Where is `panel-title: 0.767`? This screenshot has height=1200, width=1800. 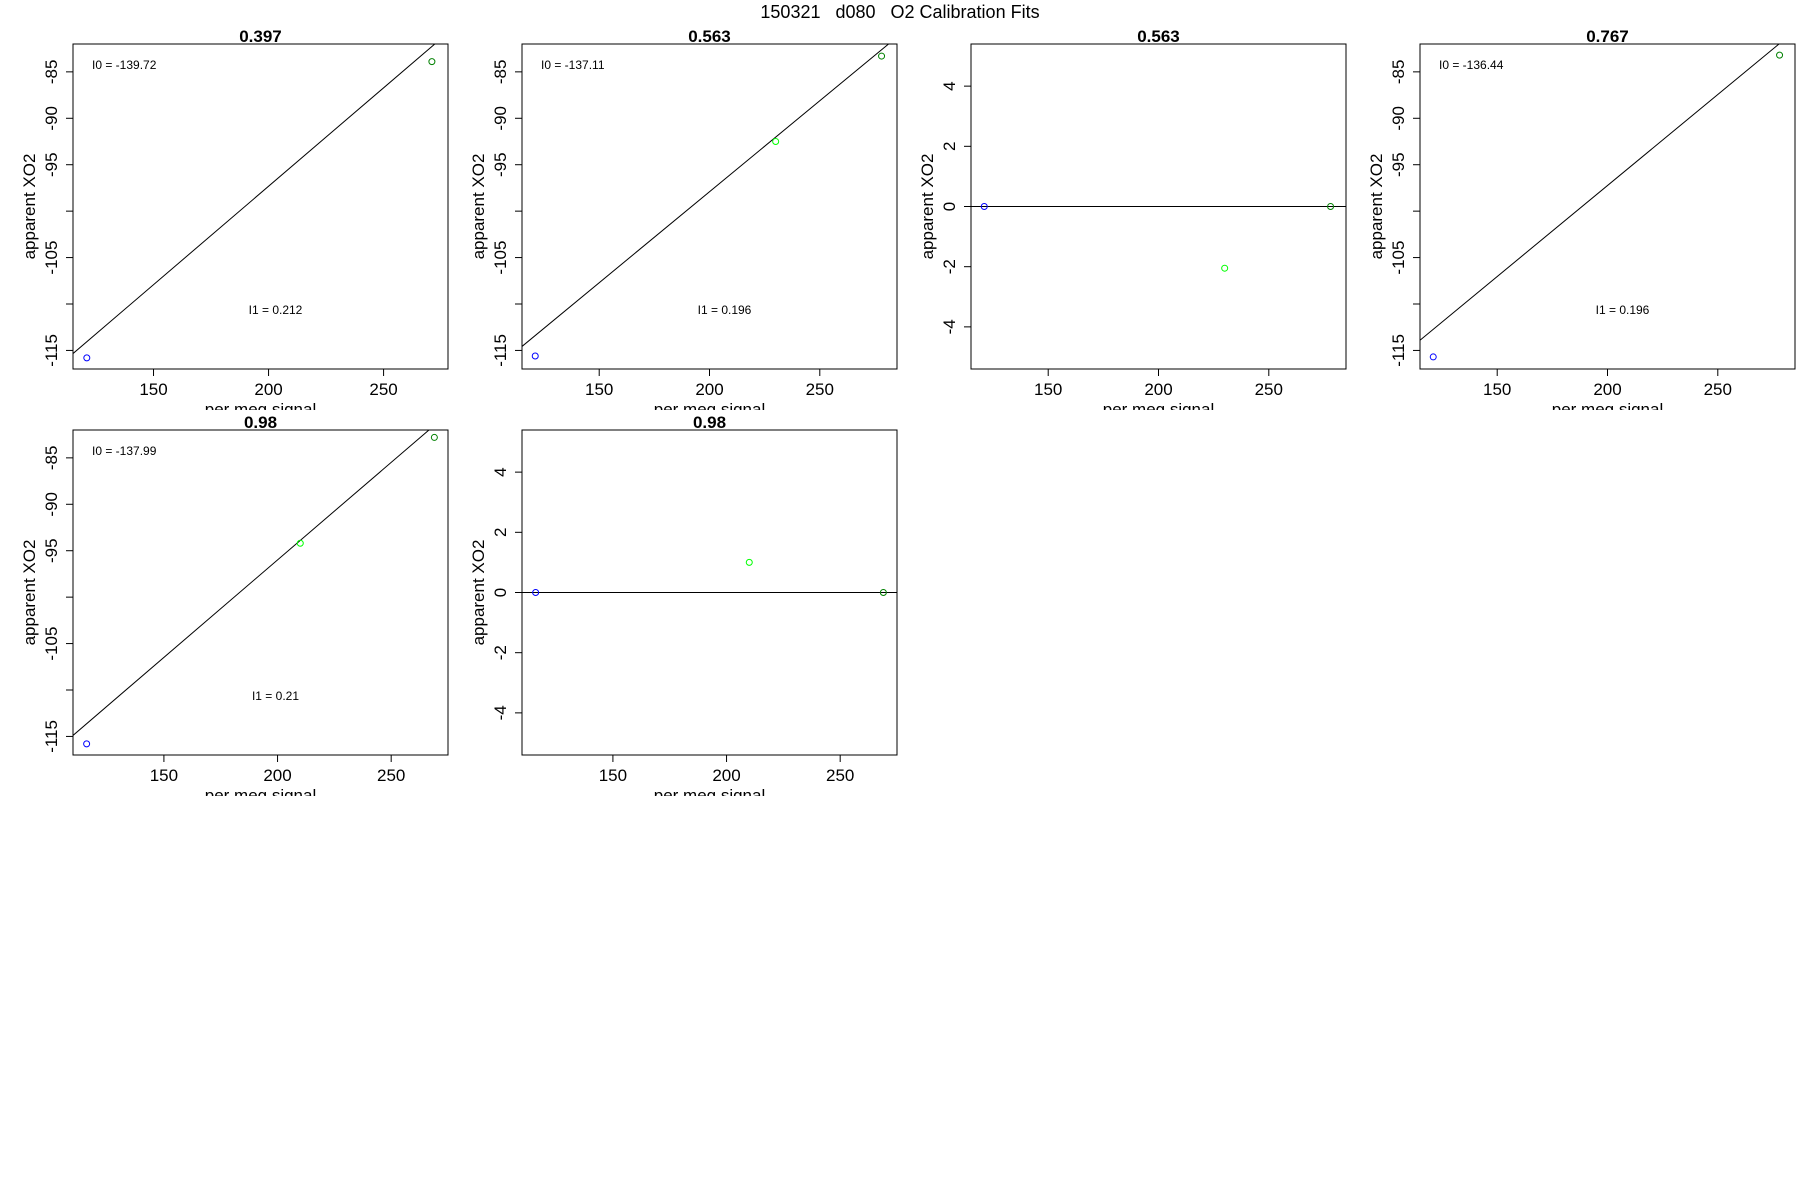
panel-title: 0.767 is located at coordinates (1607, 36).